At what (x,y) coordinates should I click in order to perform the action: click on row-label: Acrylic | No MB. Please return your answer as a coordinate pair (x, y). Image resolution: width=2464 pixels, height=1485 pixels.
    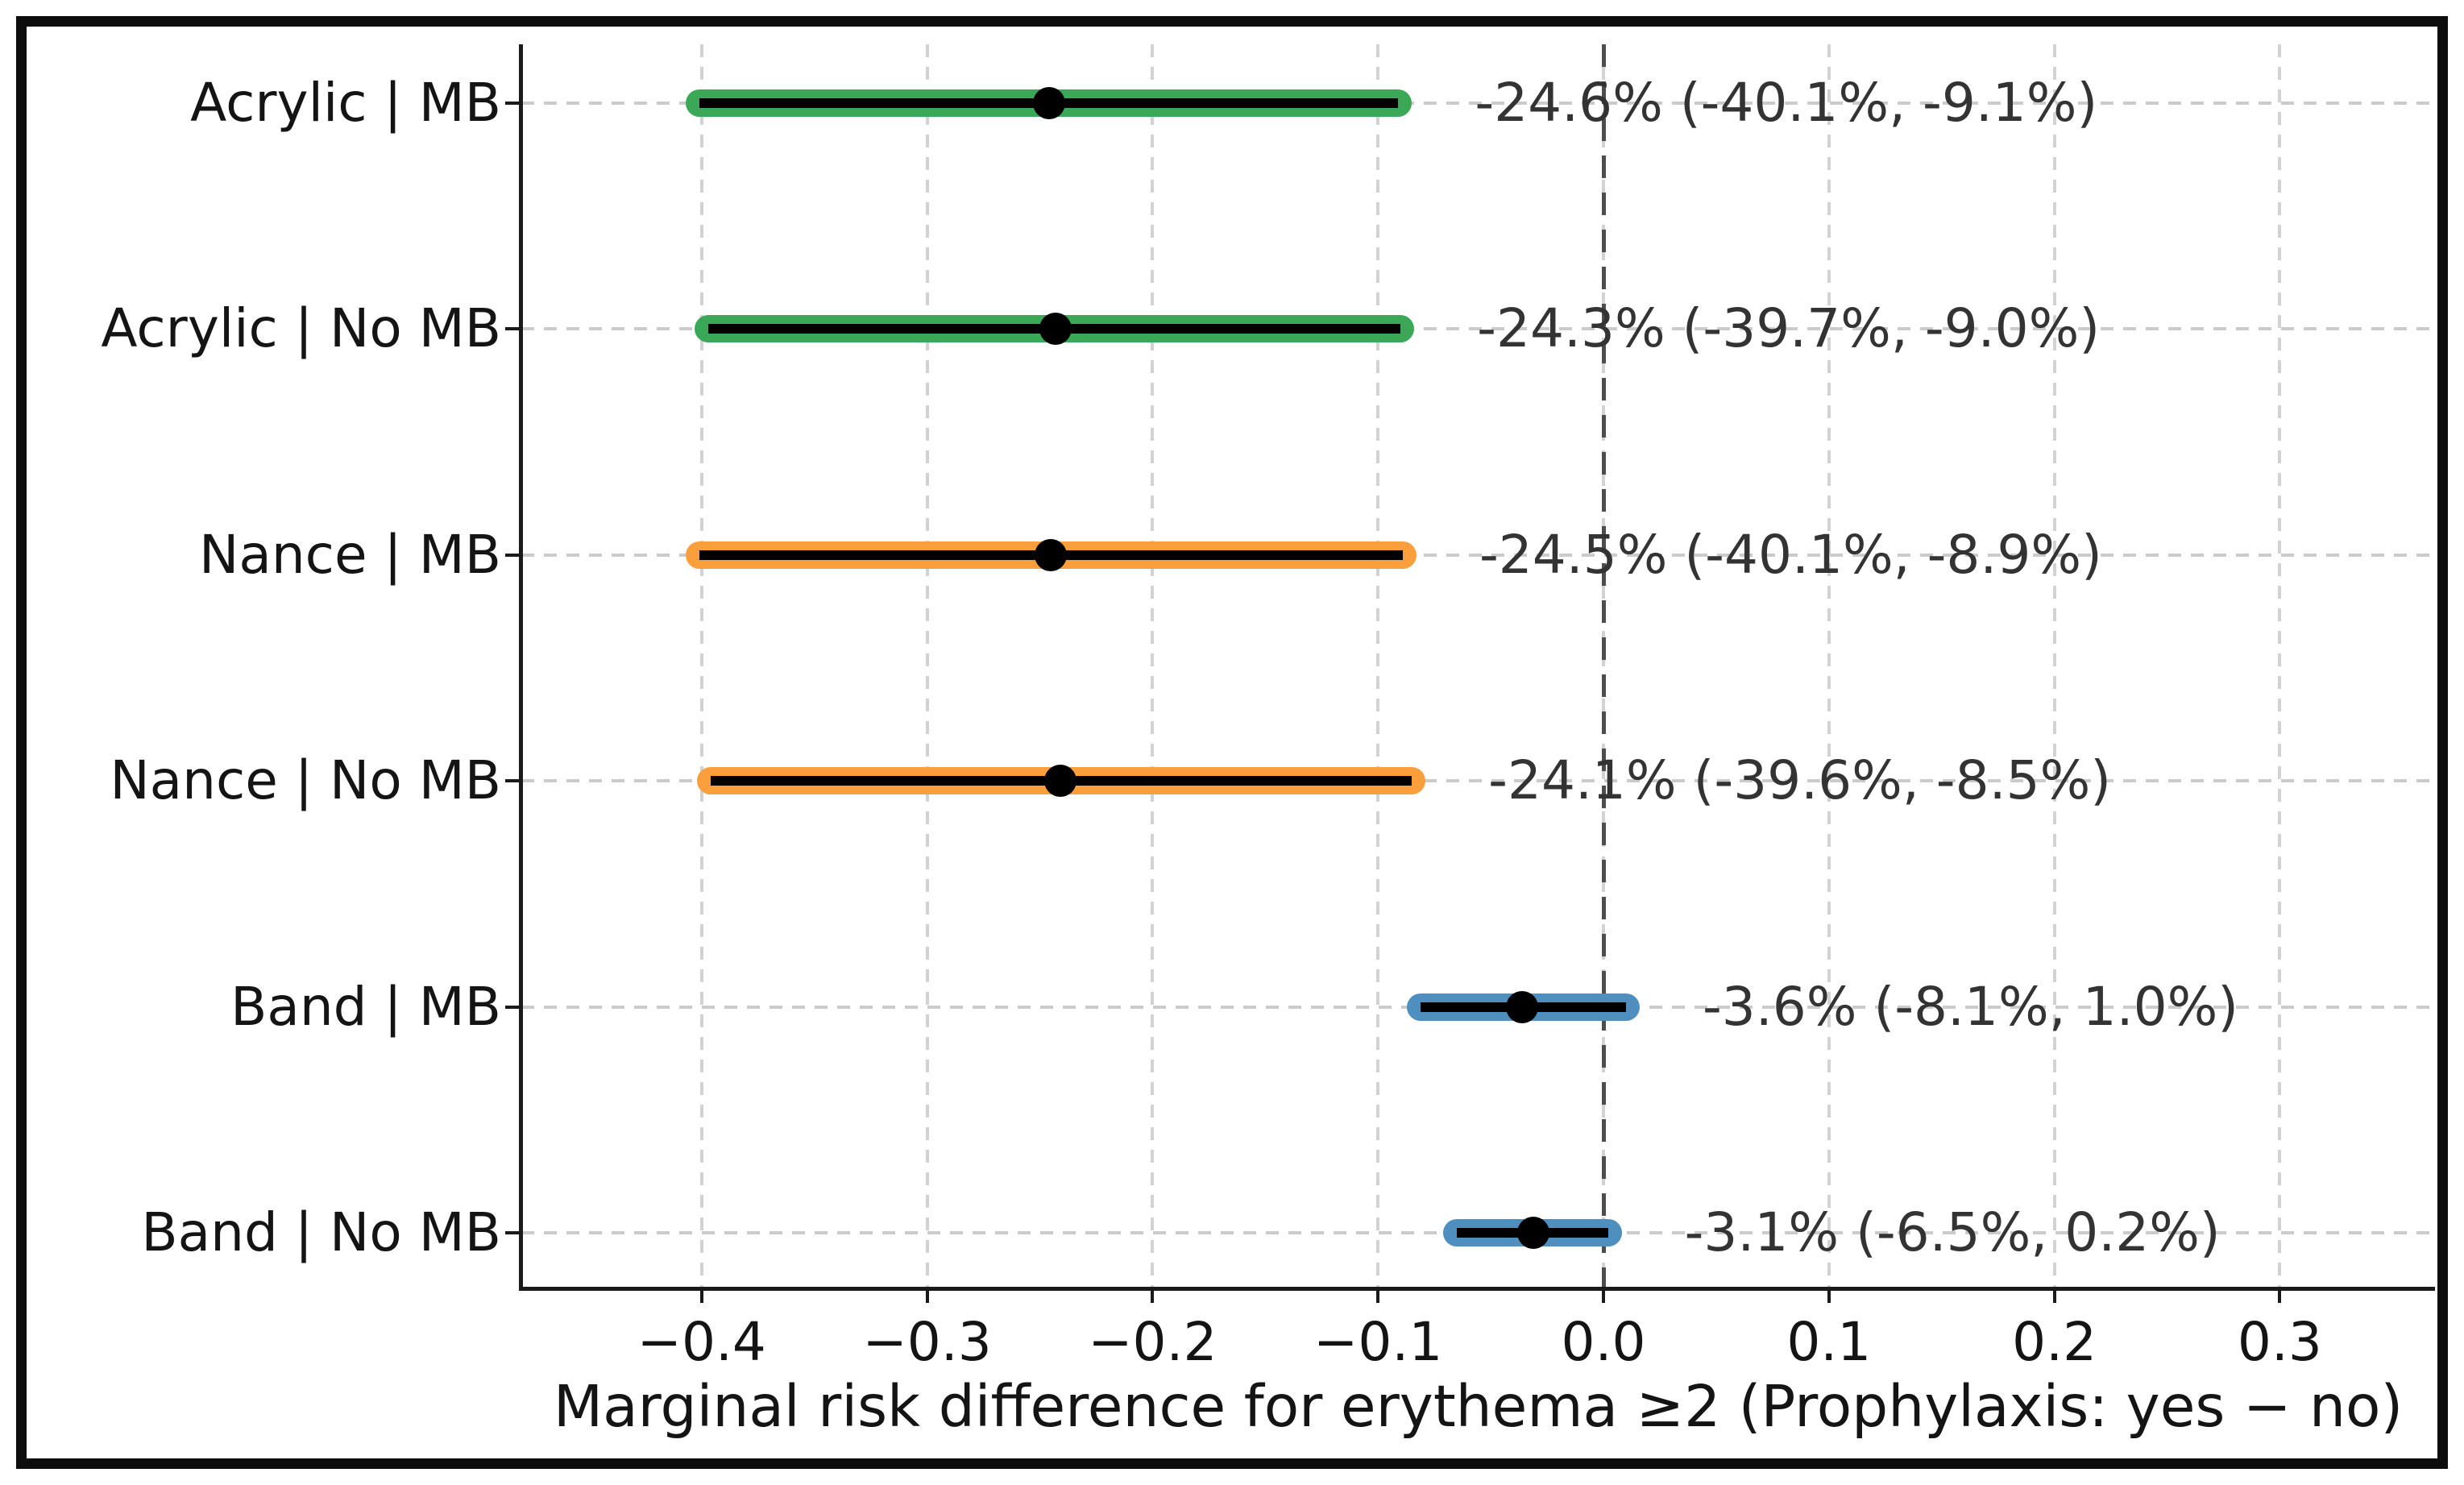
    Looking at the image, I should click on (301, 328).